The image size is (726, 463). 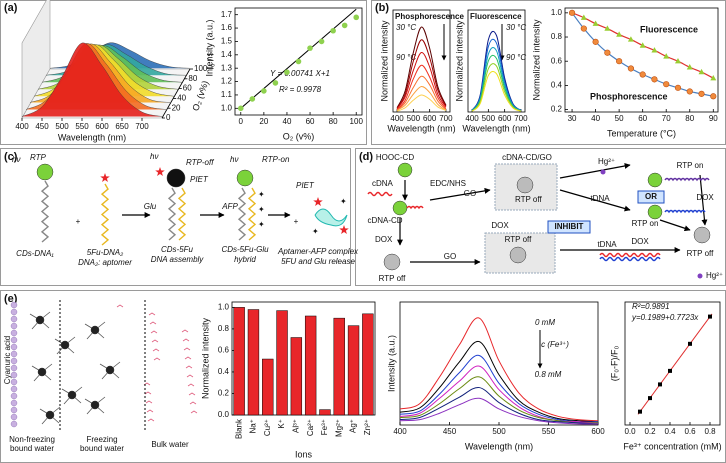 I want to click on x-tick-label: 0.6, so click(x=690, y=431).